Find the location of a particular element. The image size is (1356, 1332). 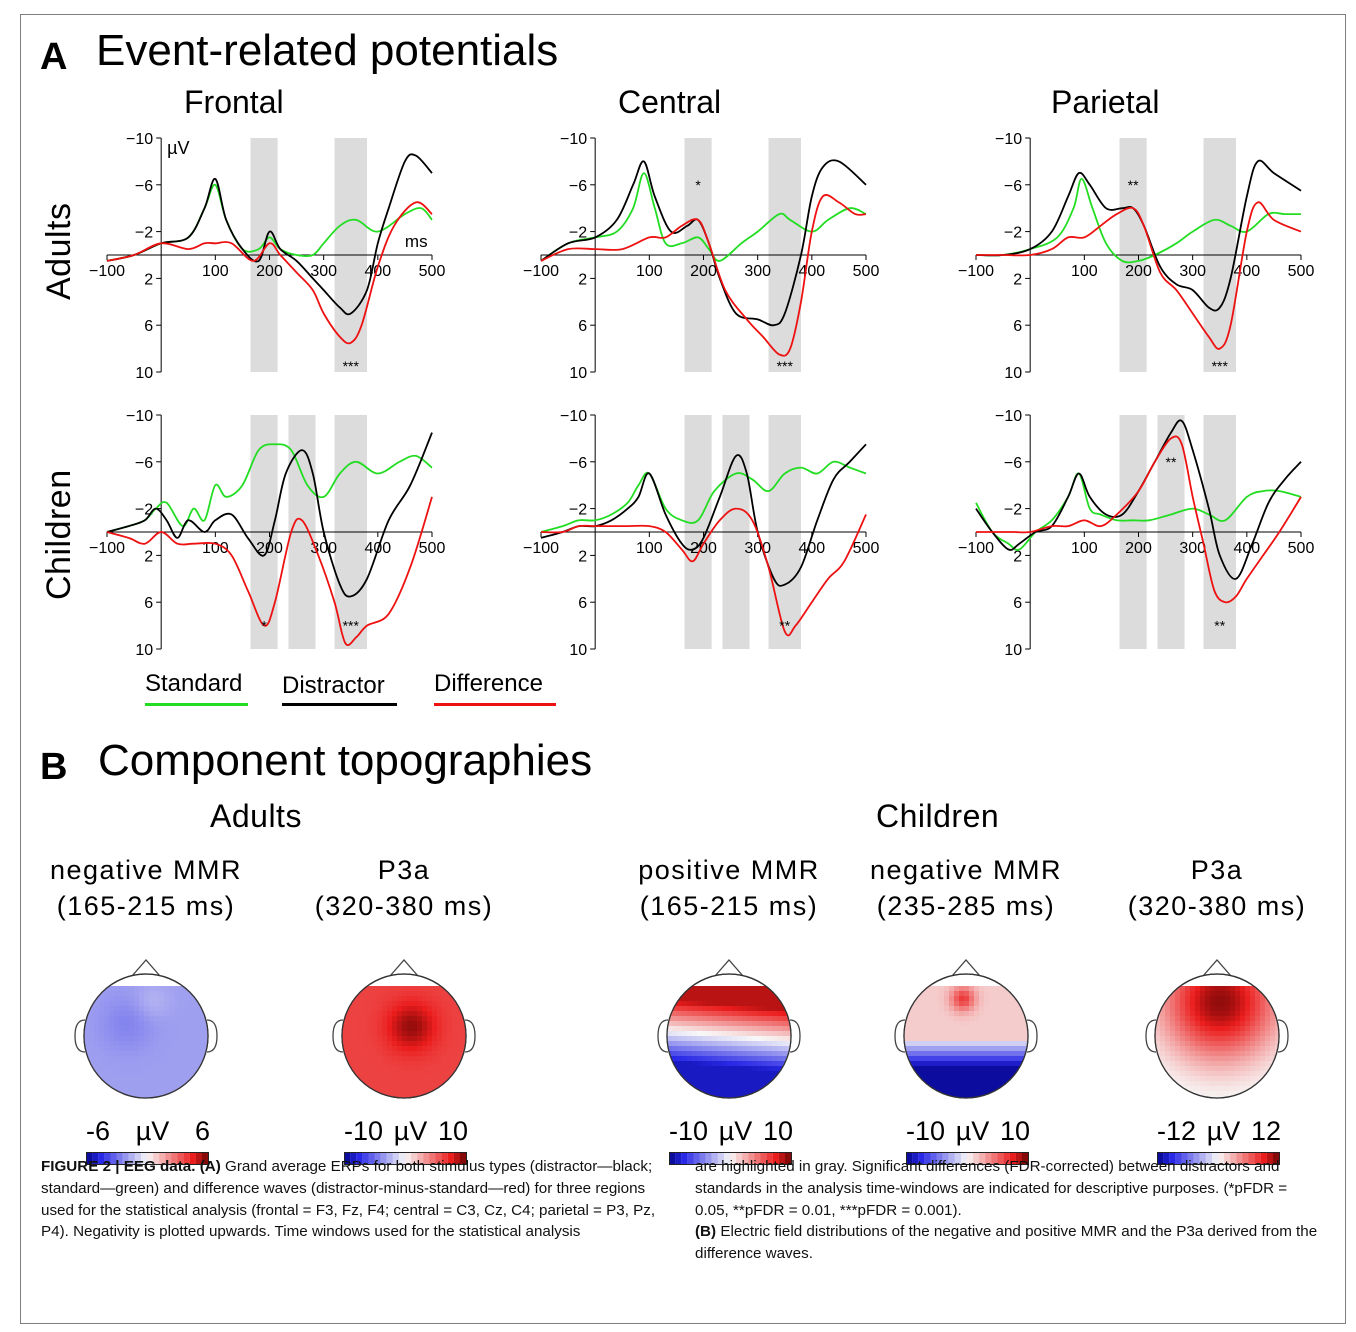

erp-adults-parietal-significance-label: ** is located at coordinates (1133, 185).